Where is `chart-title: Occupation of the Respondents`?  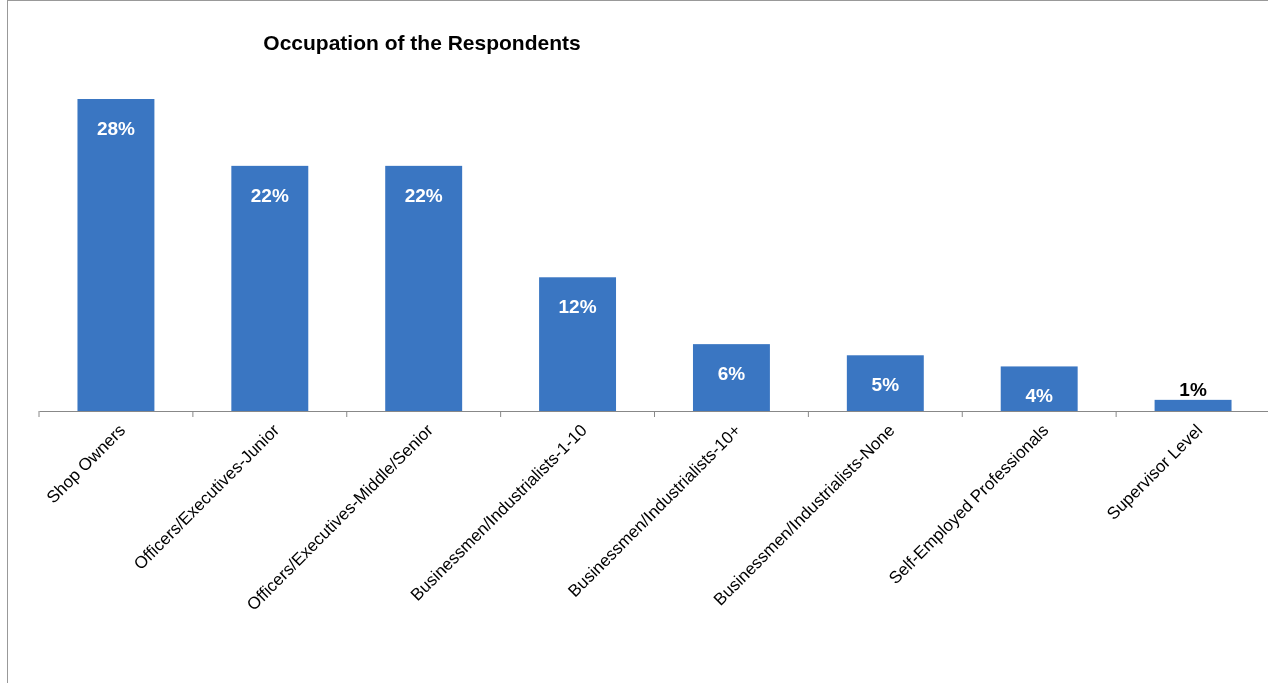
chart-title: Occupation of the Respondents is located at coordinates (422, 42).